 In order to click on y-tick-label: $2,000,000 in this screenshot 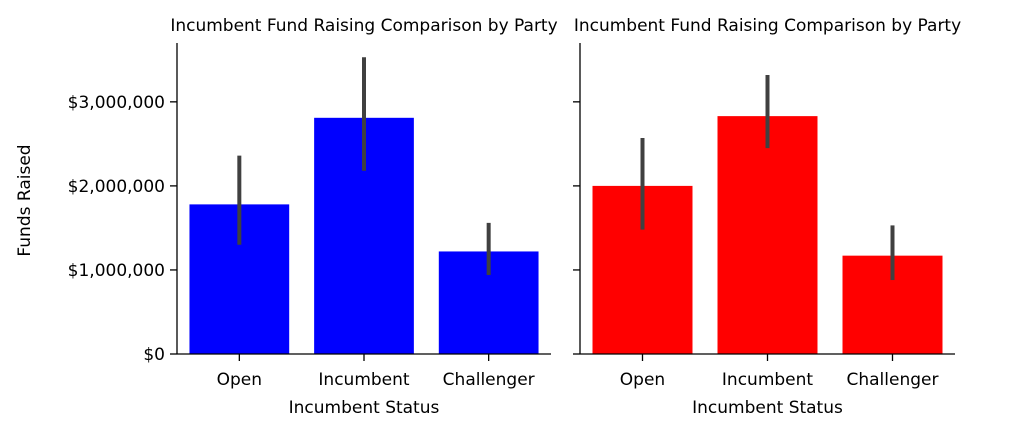, I will do `click(116, 187)`.